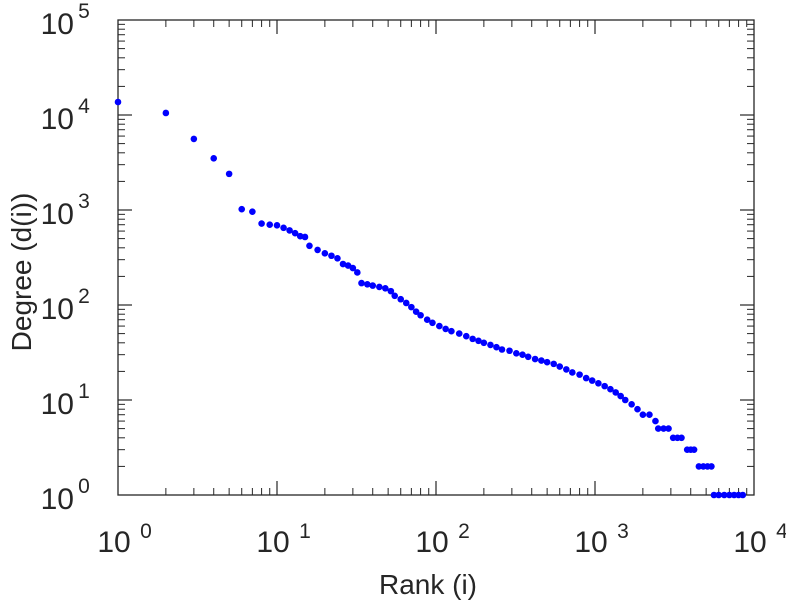  I want to click on x-tick-exponent: 2, so click(464, 531).